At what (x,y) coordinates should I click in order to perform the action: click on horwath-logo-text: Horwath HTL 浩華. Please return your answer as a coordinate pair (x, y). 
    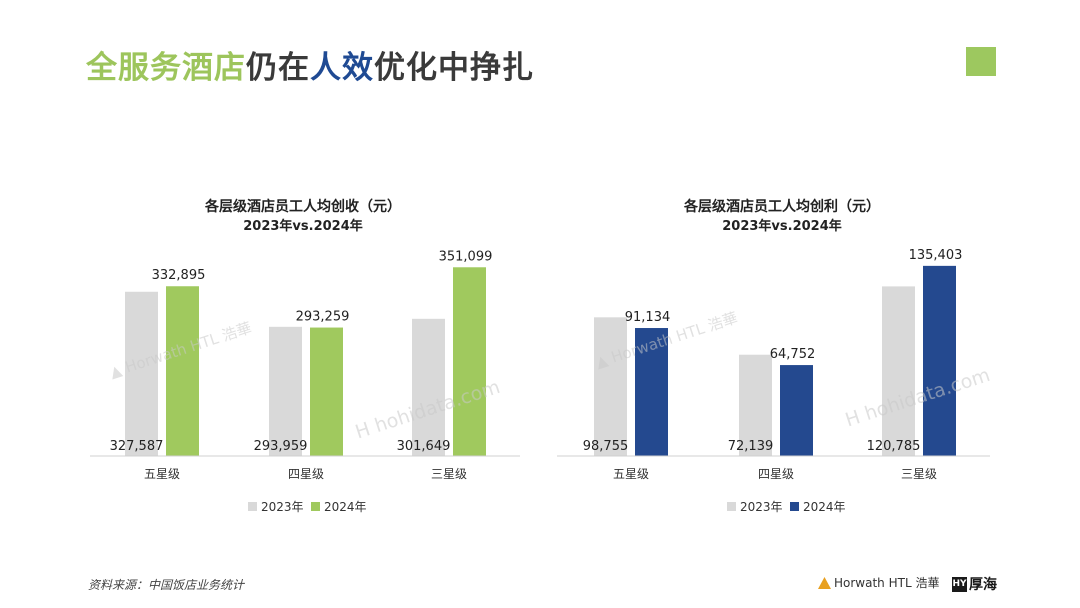
    Looking at the image, I should click on (887, 583).